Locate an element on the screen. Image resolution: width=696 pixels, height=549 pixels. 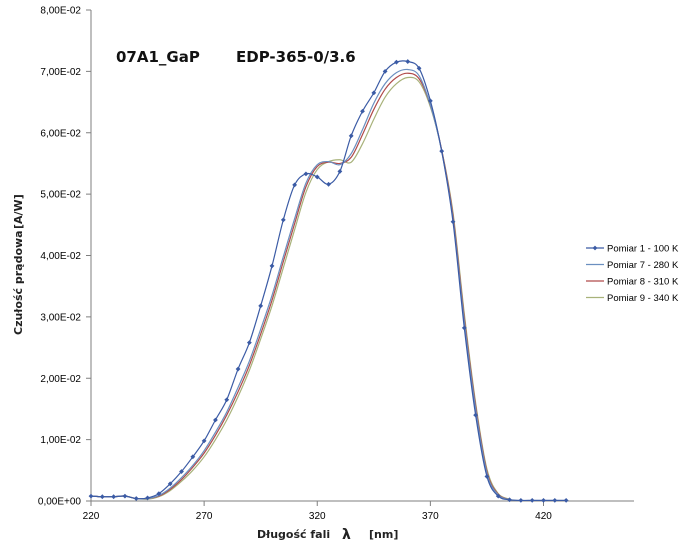
y-tick-label: 2,00E-02 is located at coordinates (60, 379).